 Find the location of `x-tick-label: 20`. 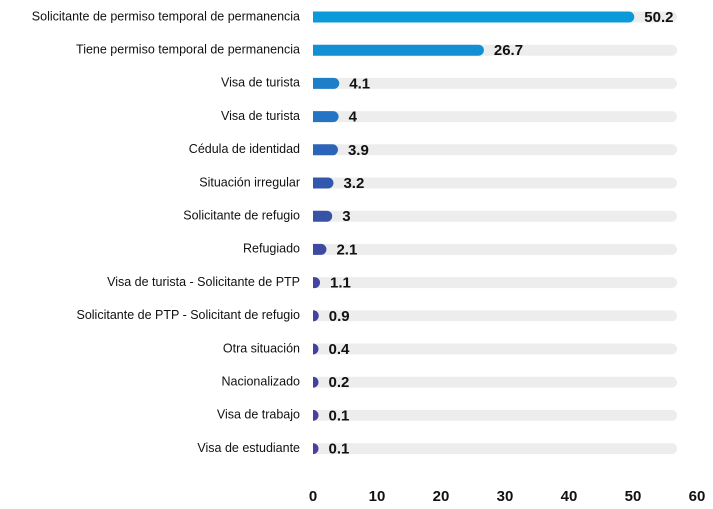

x-tick-label: 20 is located at coordinates (441, 496).